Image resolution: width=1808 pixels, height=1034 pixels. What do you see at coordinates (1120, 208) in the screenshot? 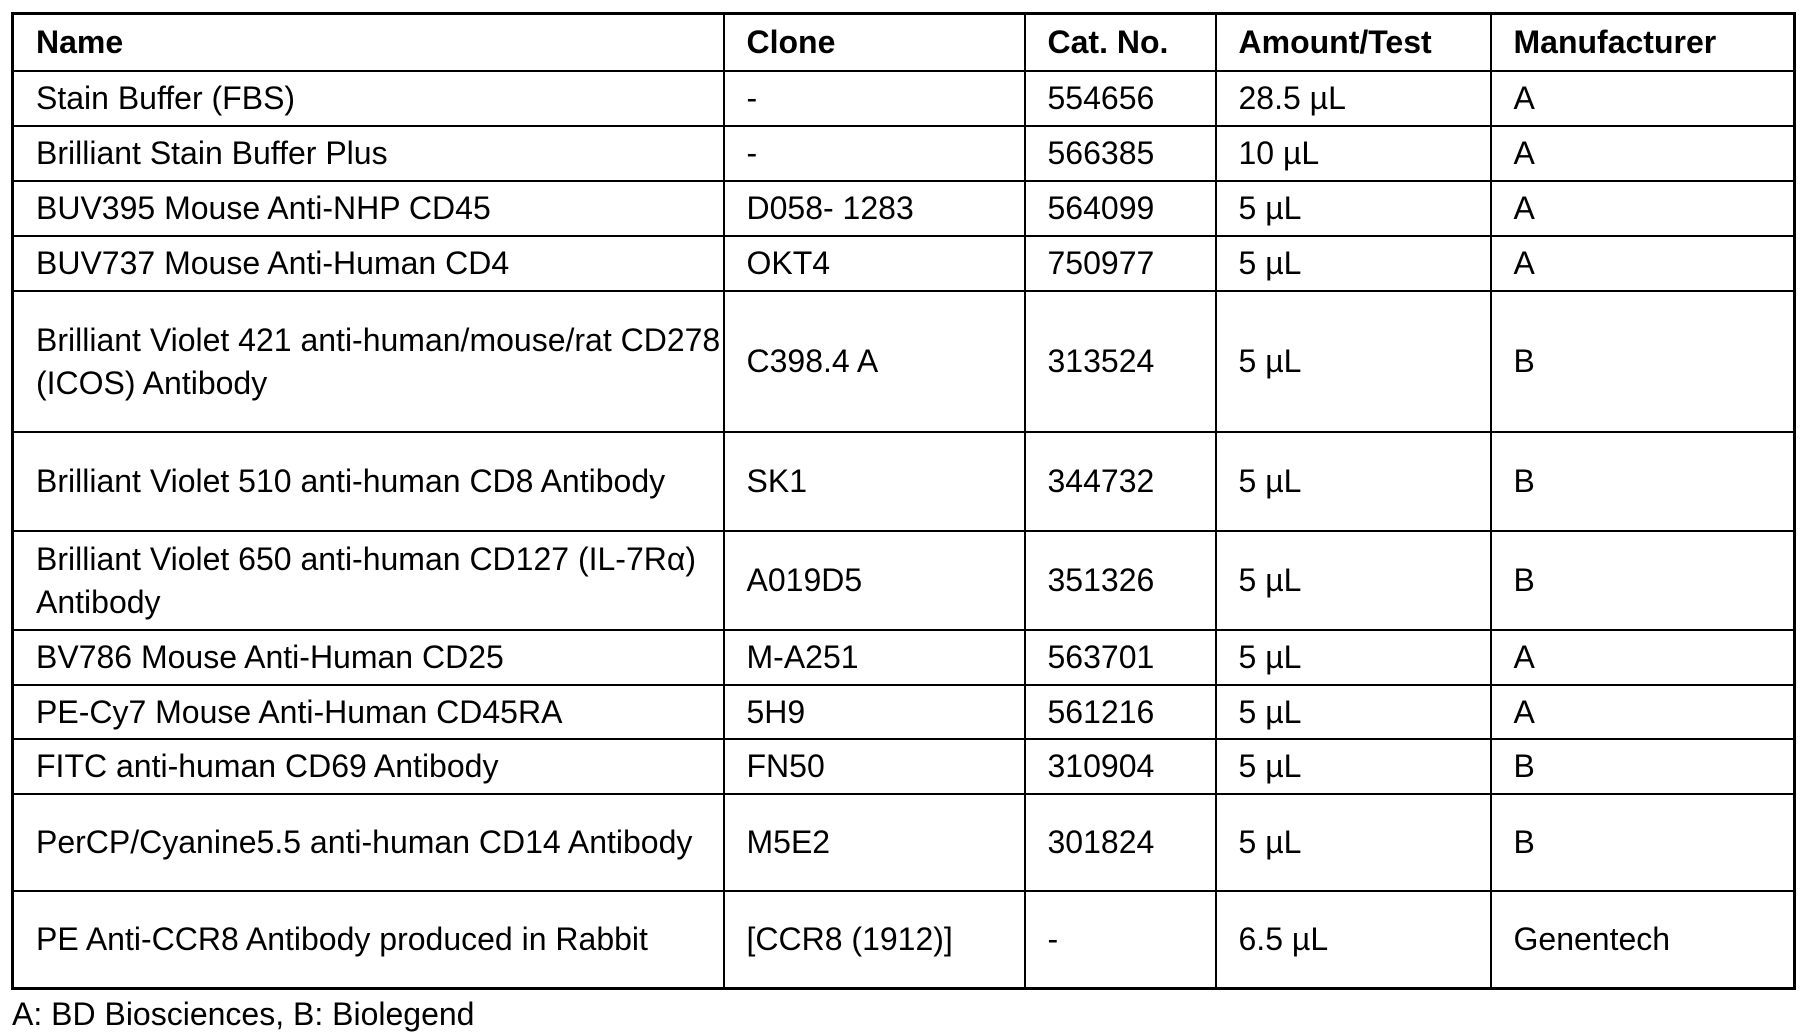
I see `table-cell: 564099` at bounding box center [1120, 208].